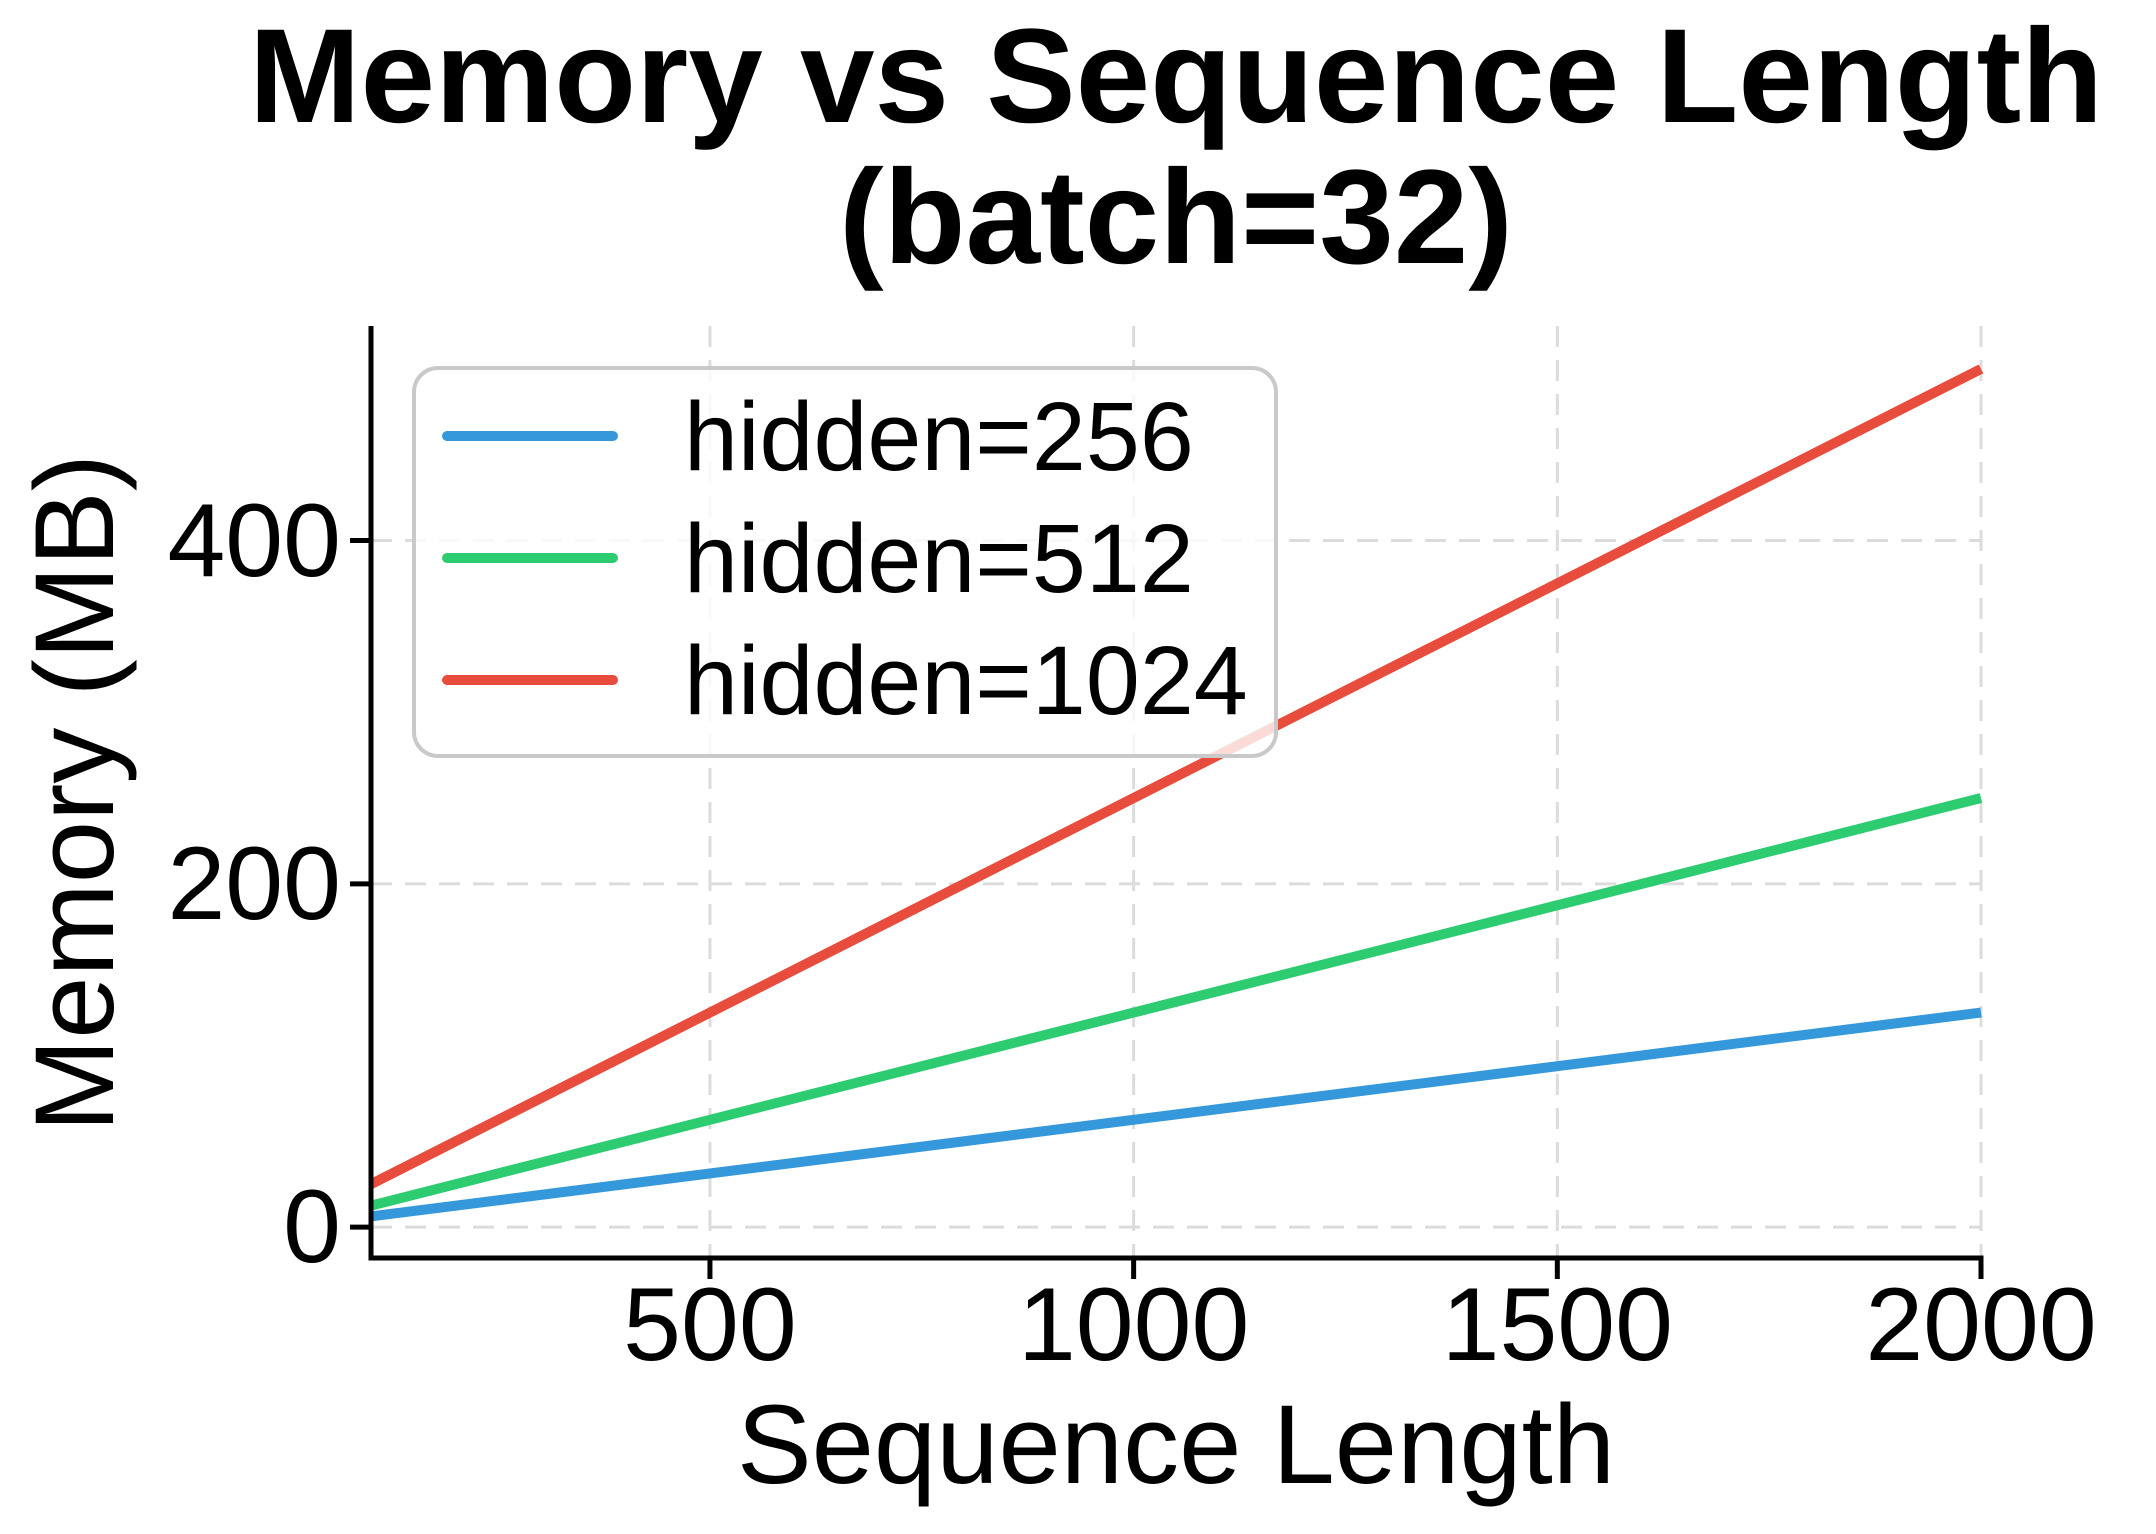 The width and height of the screenshot is (2156, 1534). I want to click on chart-title-line2: (batch=32), so click(1176, 217).